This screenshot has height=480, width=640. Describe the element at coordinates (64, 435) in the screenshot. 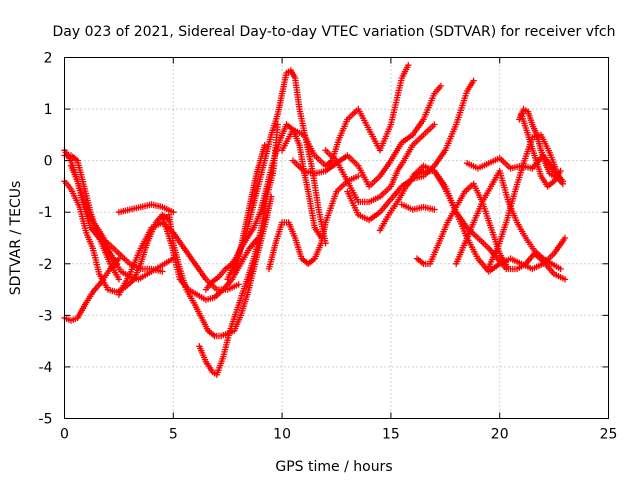

I see `x-tick-label: 0` at that location.